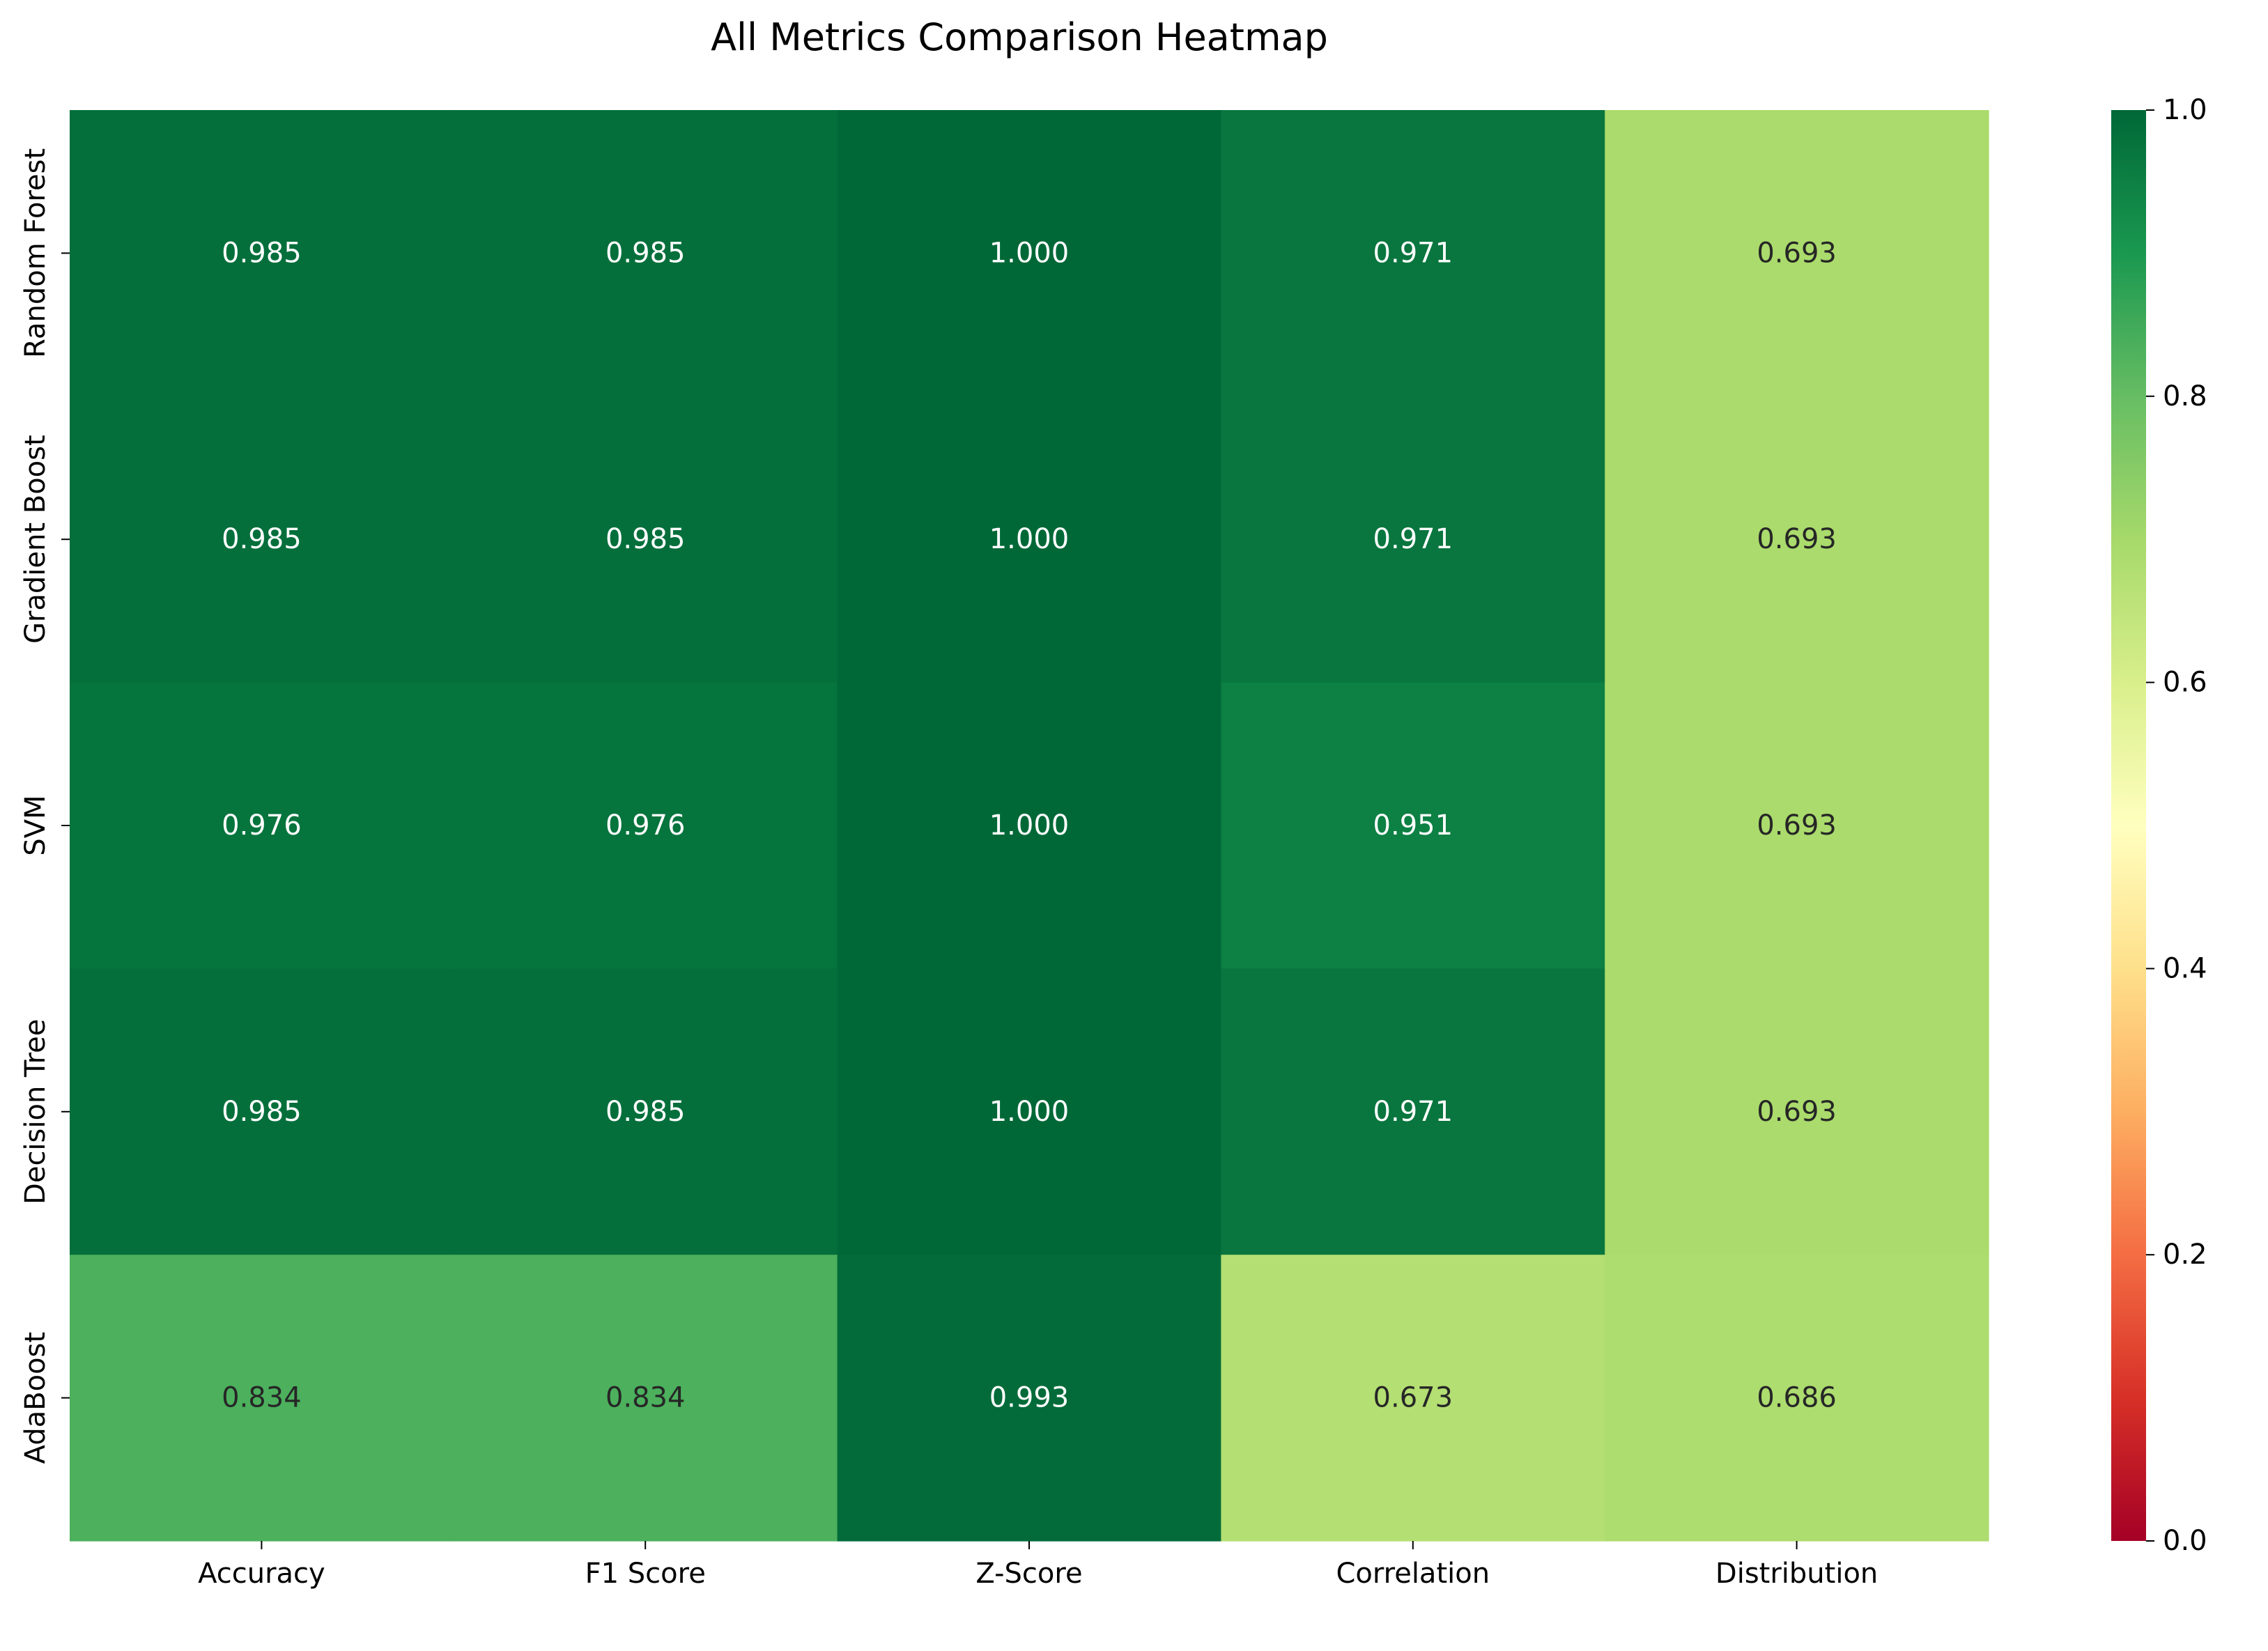 This screenshot has width=2268, height=1651. I want to click on colorbar, so click(2128, 825).